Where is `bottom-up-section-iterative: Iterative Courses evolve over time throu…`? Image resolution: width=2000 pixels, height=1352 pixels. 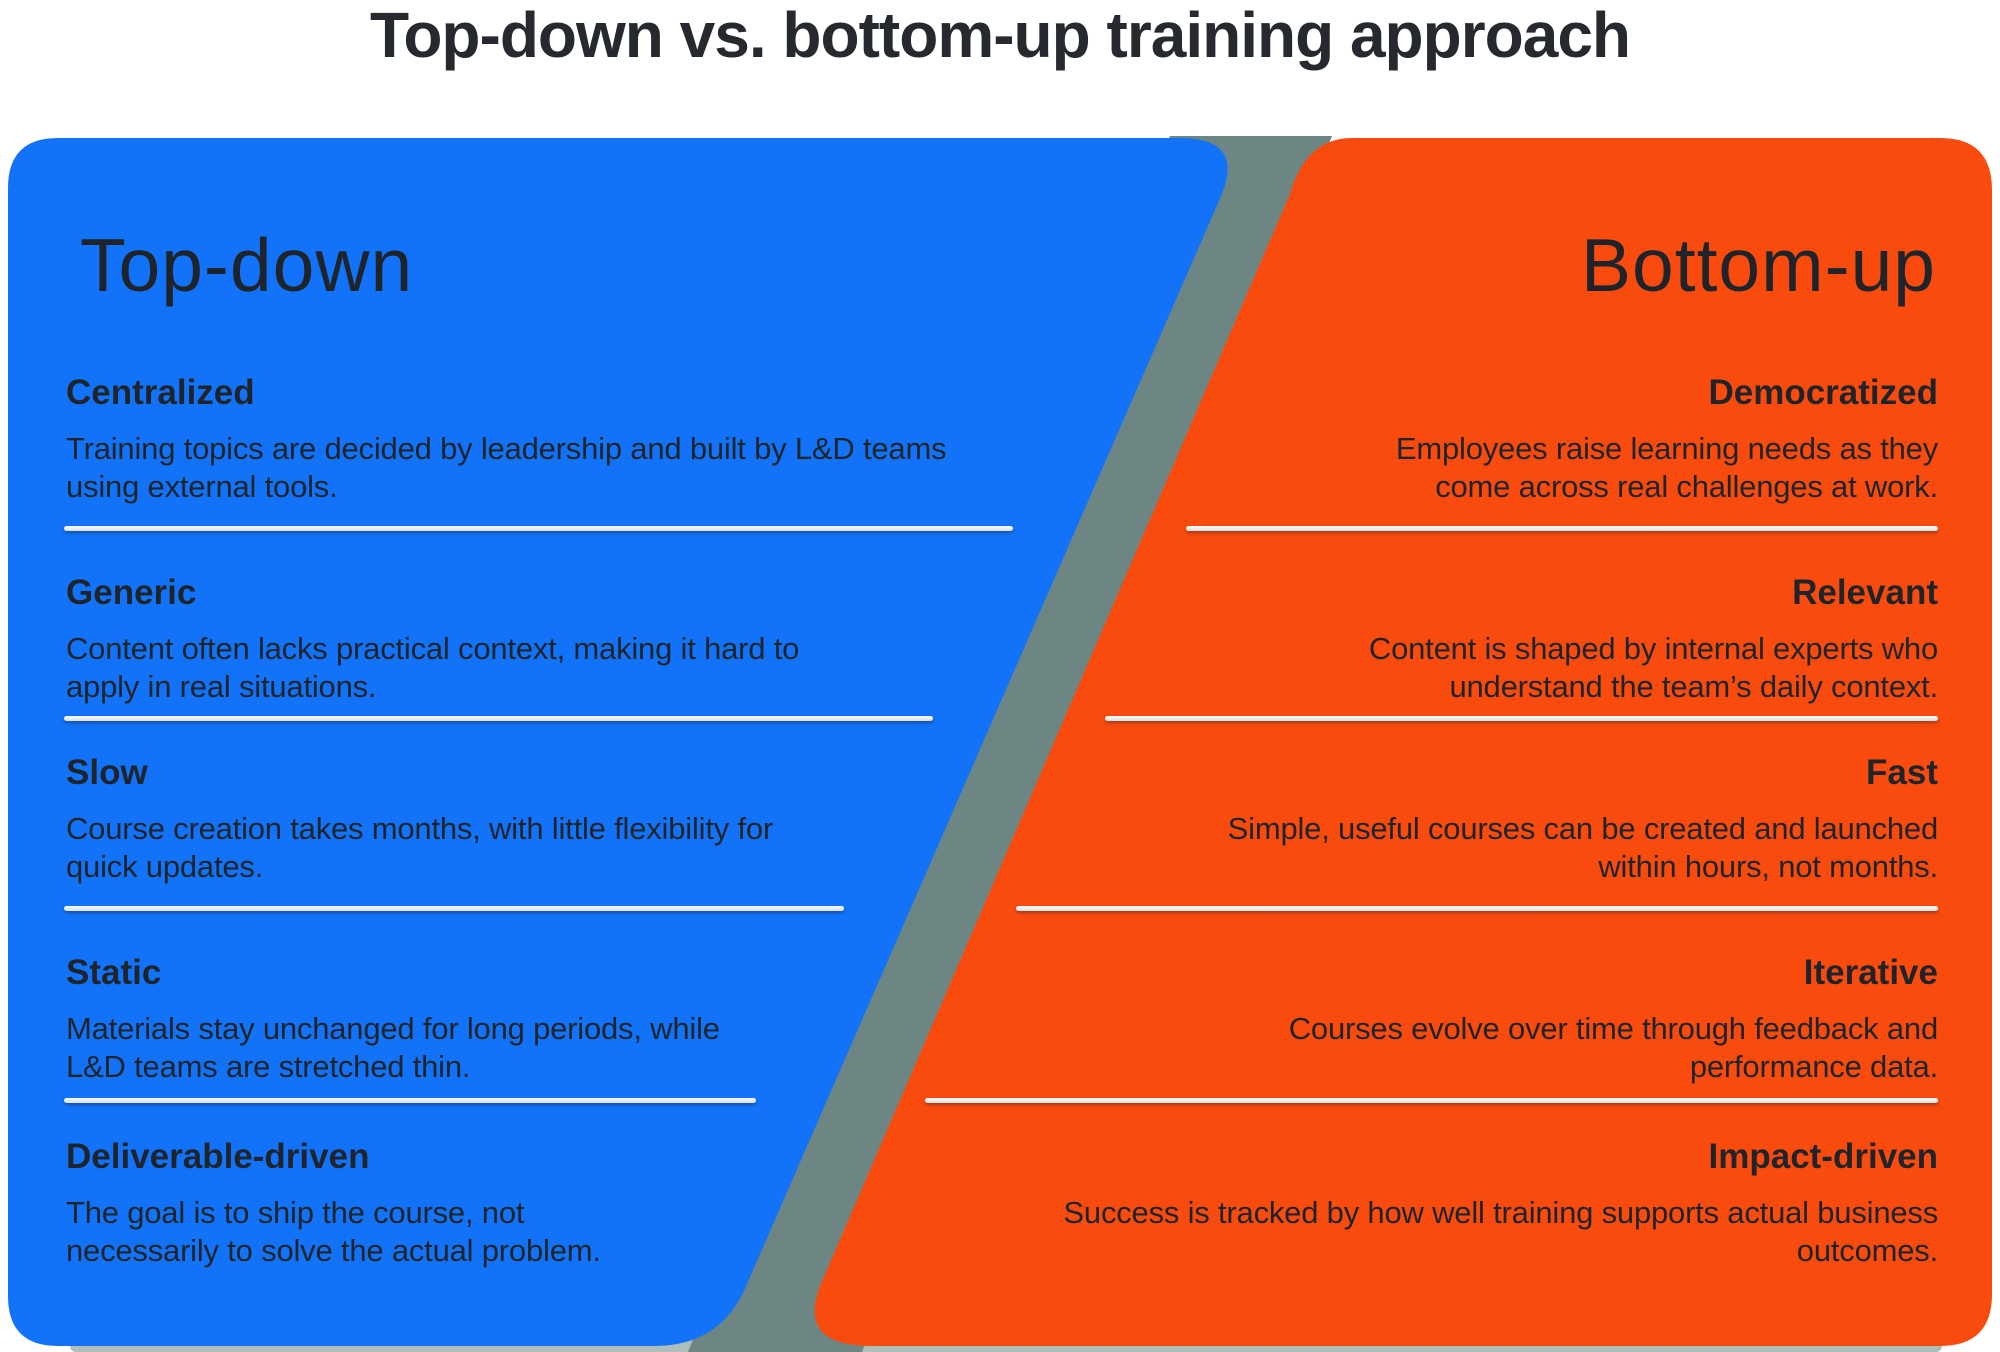 bottom-up-section-iterative: Iterative Courses evolve over time throu… is located at coordinates (1378, 1019).